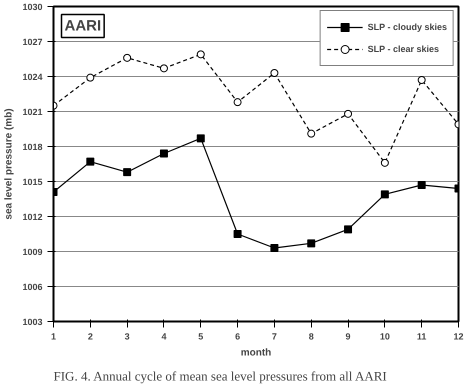 The width and height of the screenshot is (474, 391). Describe the element at coordinates (32, 42) in the screenshot. I see `y-tick-label: 1027` at that location.